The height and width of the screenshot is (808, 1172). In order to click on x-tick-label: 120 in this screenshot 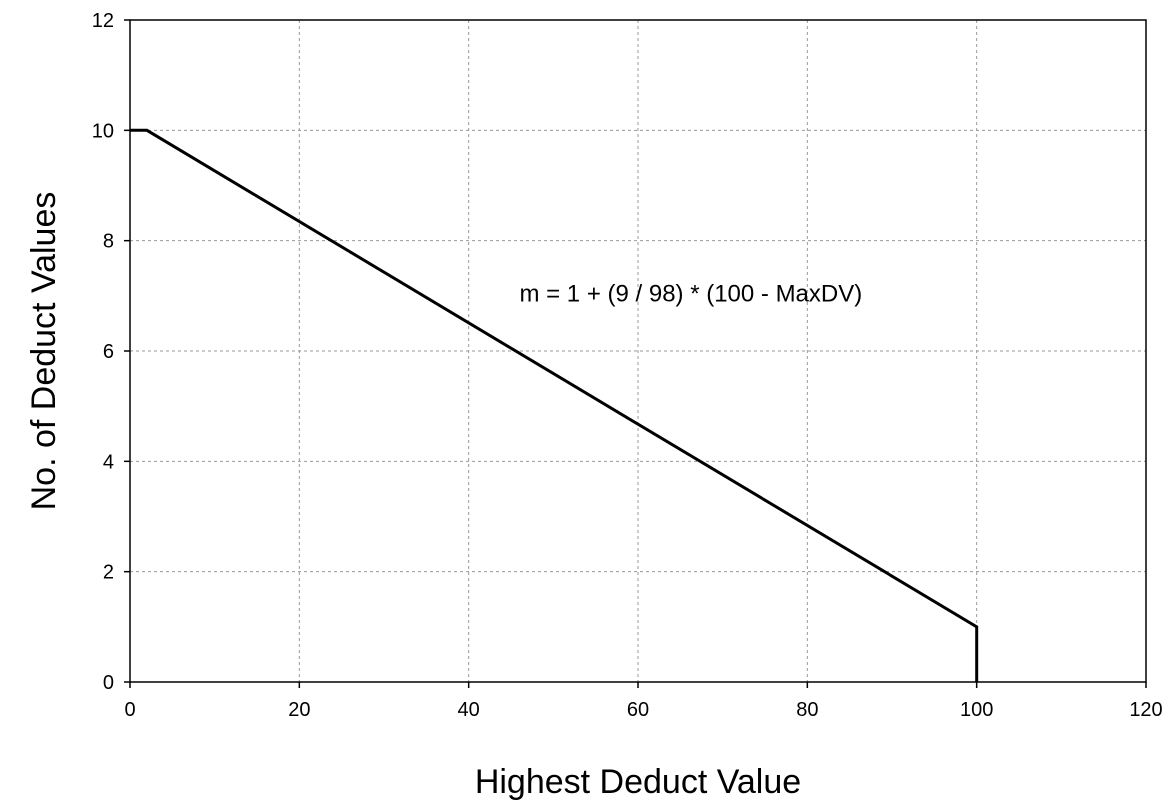, I will do `click(1145, 710)`.